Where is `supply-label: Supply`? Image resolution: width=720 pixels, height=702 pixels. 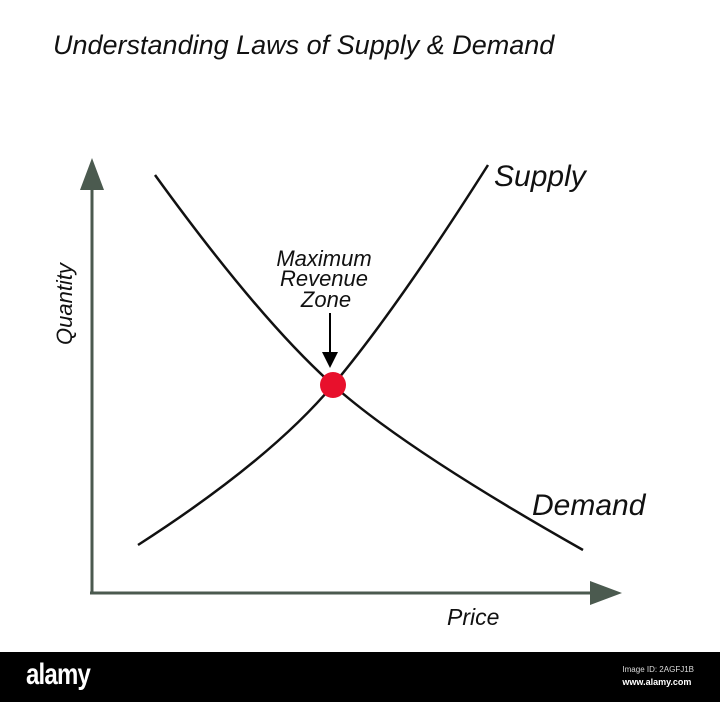
supply-label: Supply is located at coordinates (541, 176).